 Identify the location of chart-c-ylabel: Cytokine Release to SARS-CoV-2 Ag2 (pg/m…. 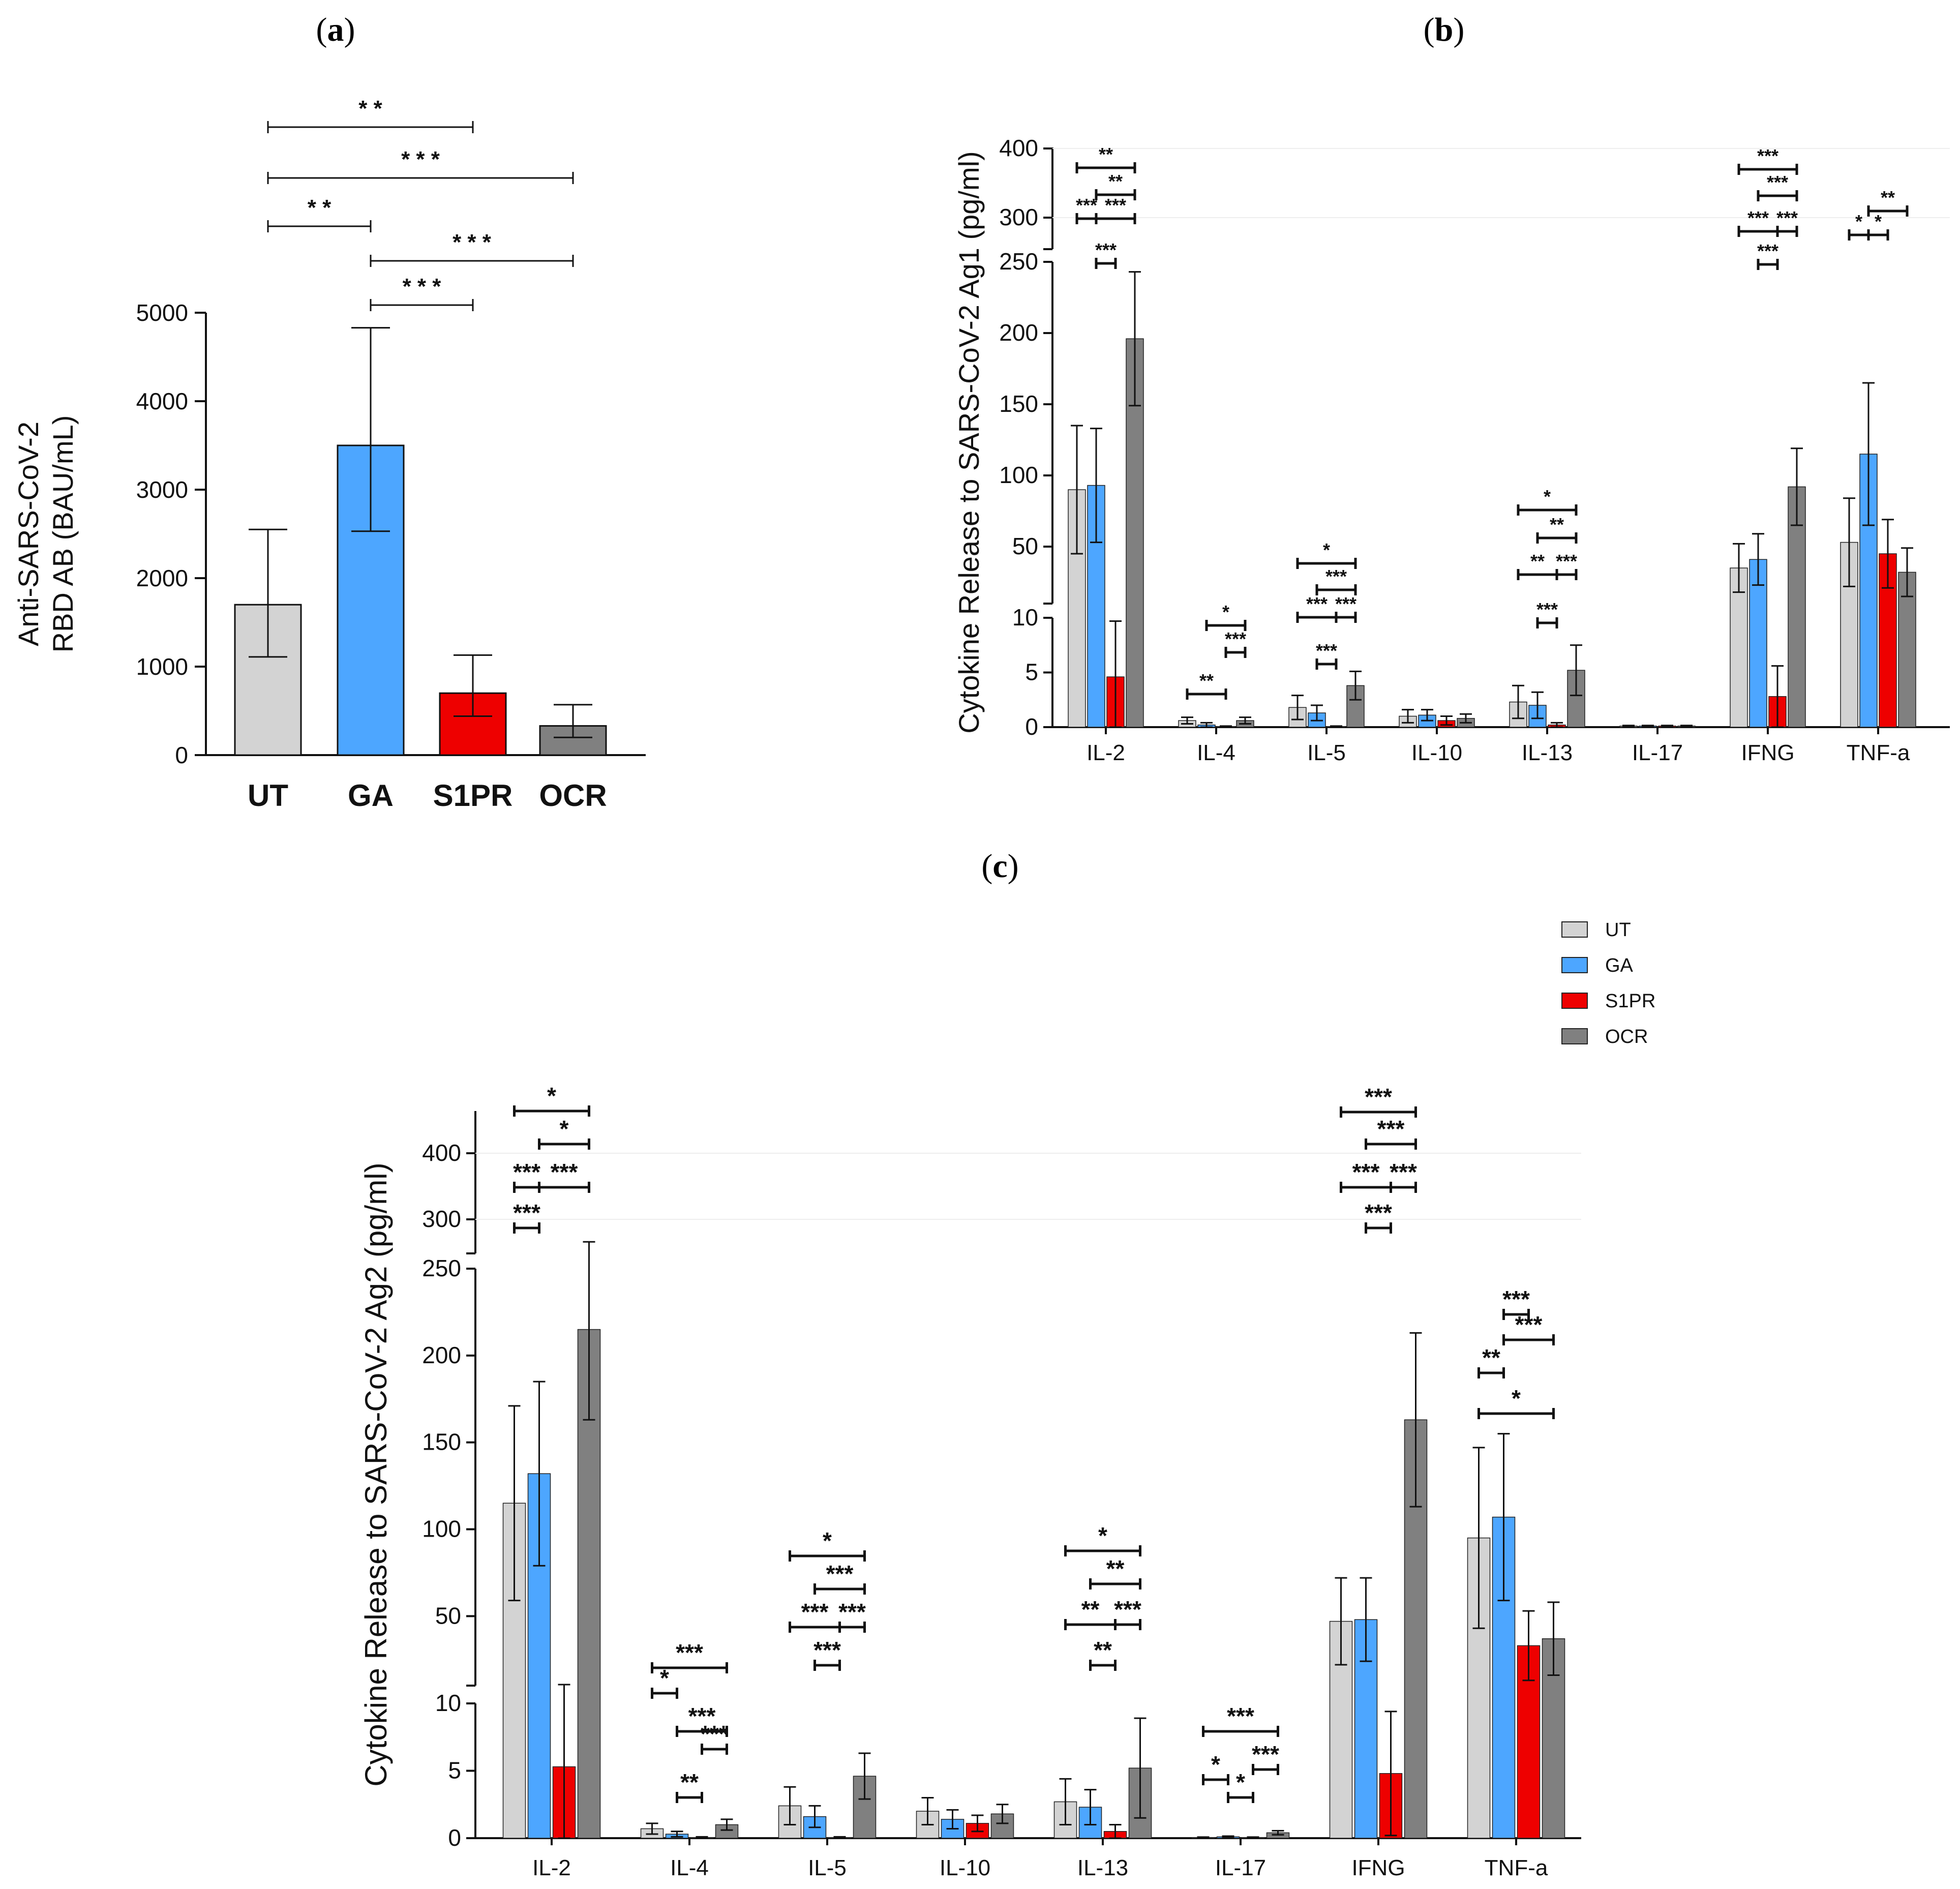
(376, 1474).